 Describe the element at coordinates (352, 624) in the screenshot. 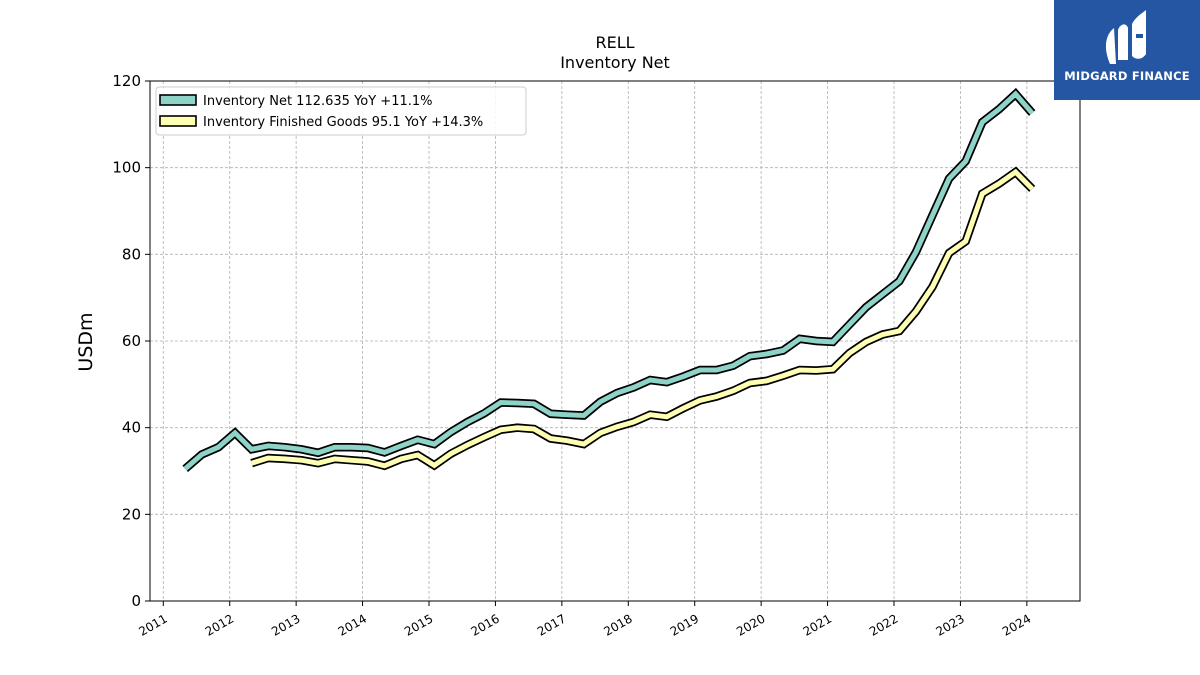

I see `x-tick-label: 2014` at that location.